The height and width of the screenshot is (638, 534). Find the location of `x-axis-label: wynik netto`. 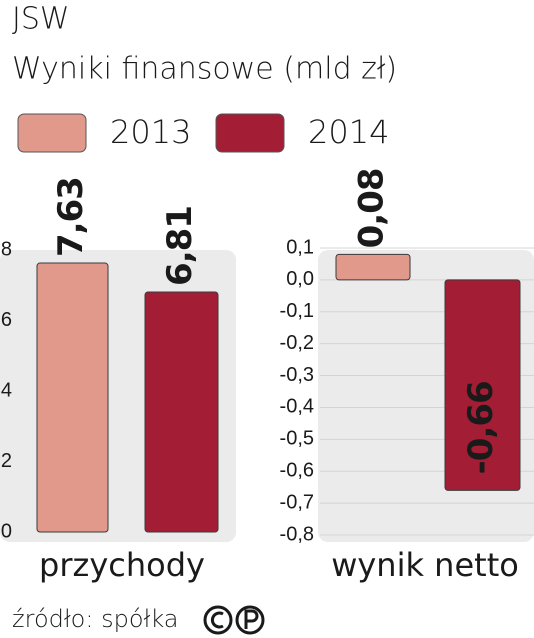

x-axis-label: wynik netto is located at coordinates (425, 565).